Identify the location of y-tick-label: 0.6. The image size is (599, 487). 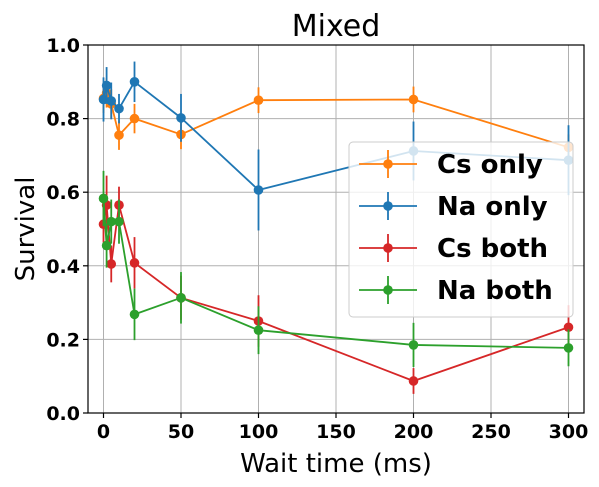
(63, 193).